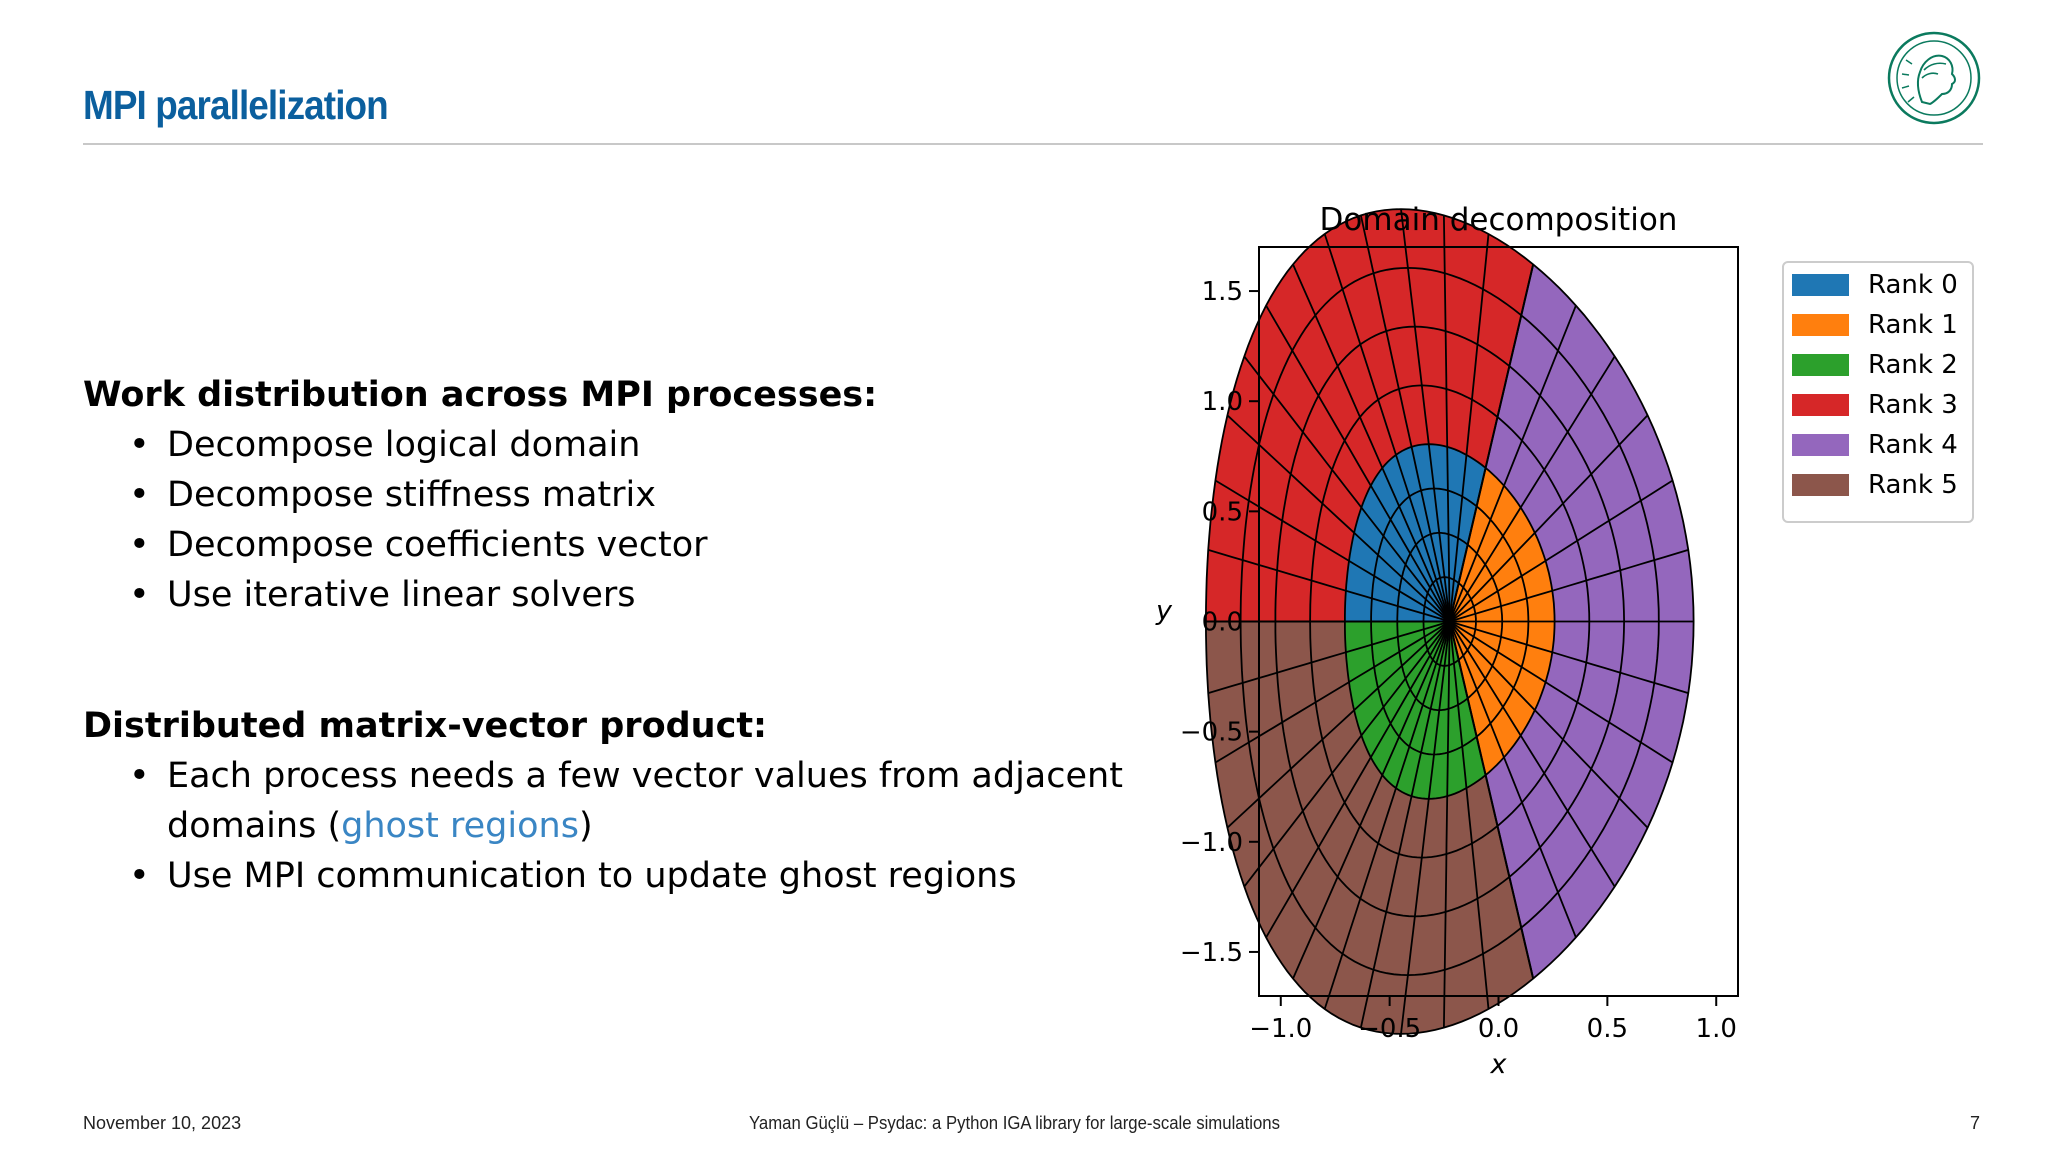 The height and width of the screenshot is (1152, 2048). Describe the element at coordinates (1913, 485) in the screenshot. I see `legend-label: Rank 5` at that location.